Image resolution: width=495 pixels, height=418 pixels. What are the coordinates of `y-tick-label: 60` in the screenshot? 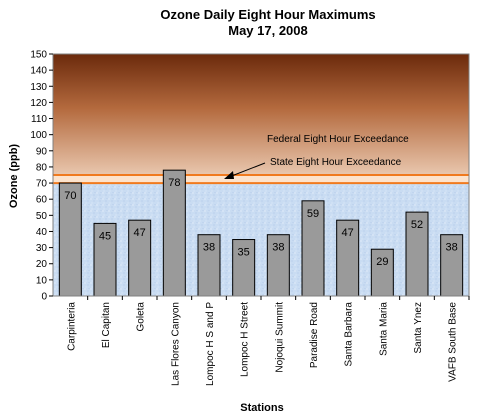 It's located at (42, 200).